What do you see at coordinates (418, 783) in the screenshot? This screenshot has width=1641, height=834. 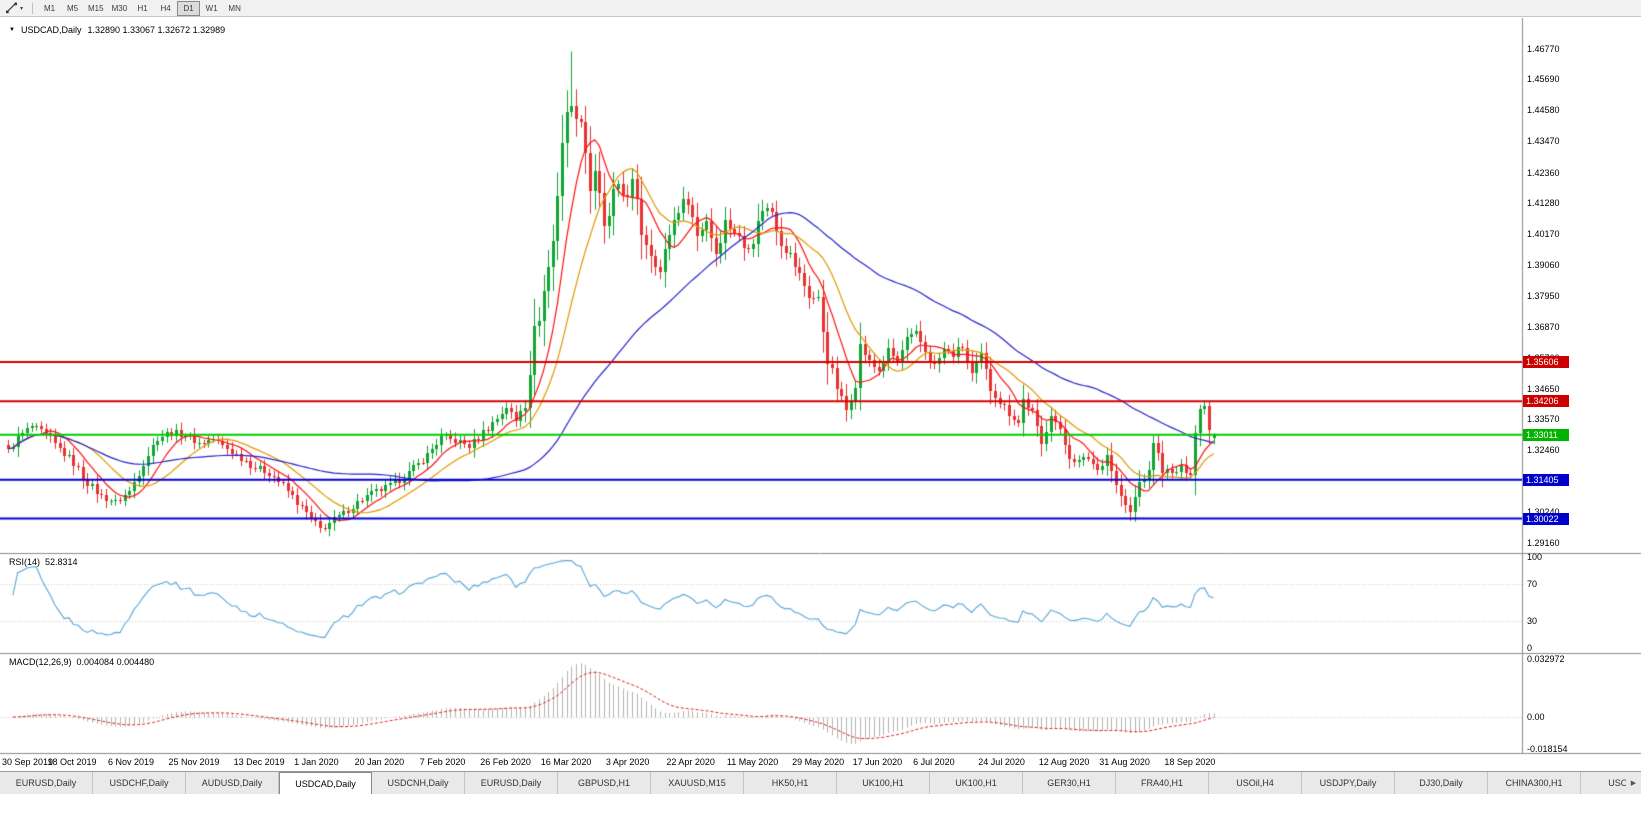 I see `symbol-tab-usdcnh-daily: USDCNH,Daily` at bounding box center [418, 783].